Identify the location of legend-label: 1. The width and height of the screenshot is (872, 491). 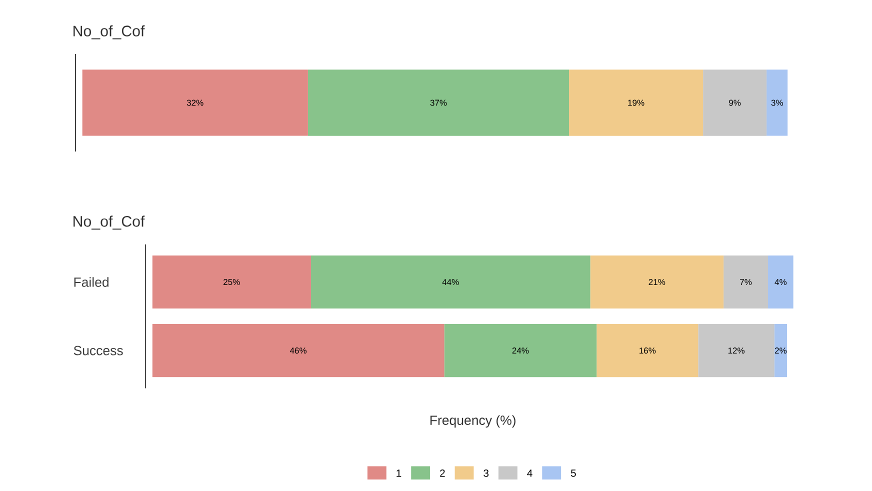
(399, 473).